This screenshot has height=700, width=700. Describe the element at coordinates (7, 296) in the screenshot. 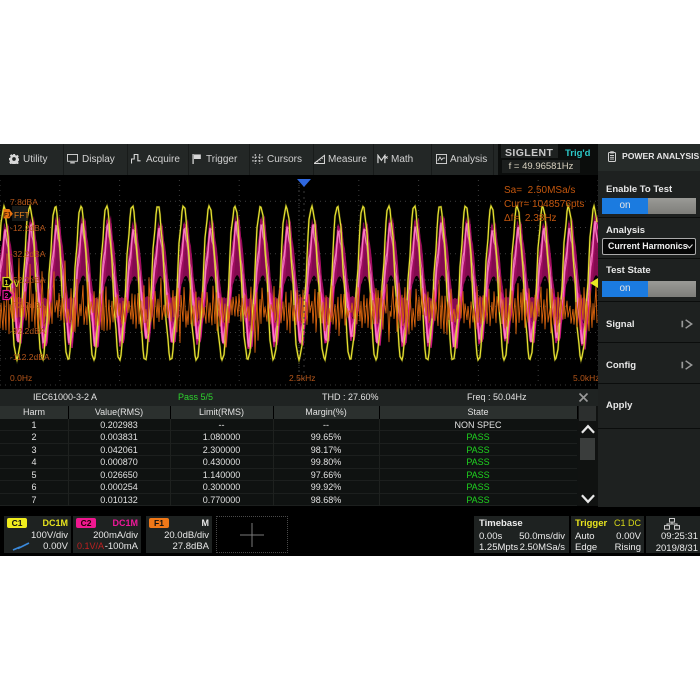

I see `svg-text: 2` at that location.